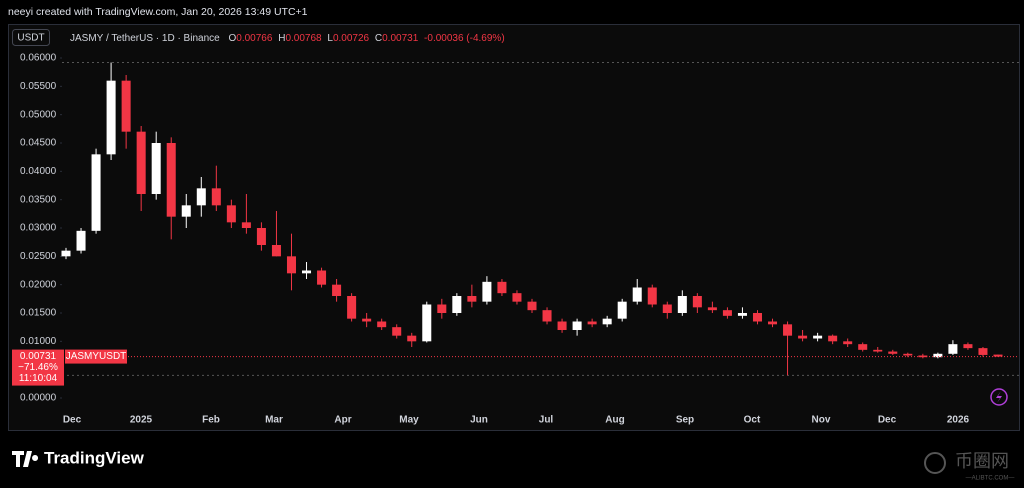  What do you see at coordinates (141, 420) in the screenshot?
I see `x-tick-label: 2025` at bounding box center [141, 420].